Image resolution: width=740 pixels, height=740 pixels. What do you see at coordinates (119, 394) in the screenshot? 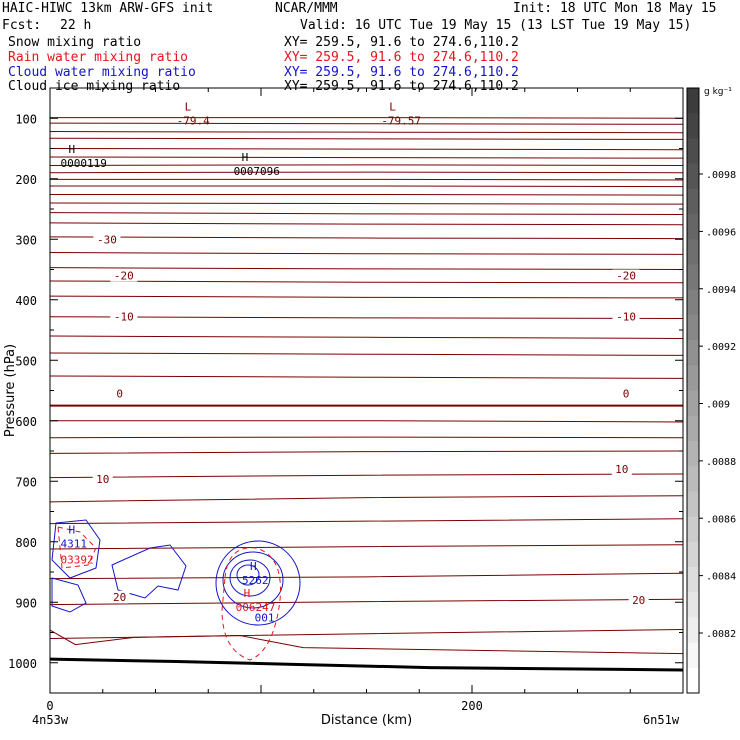
I see `contour-label: 0` at bounding box center [119, 394].